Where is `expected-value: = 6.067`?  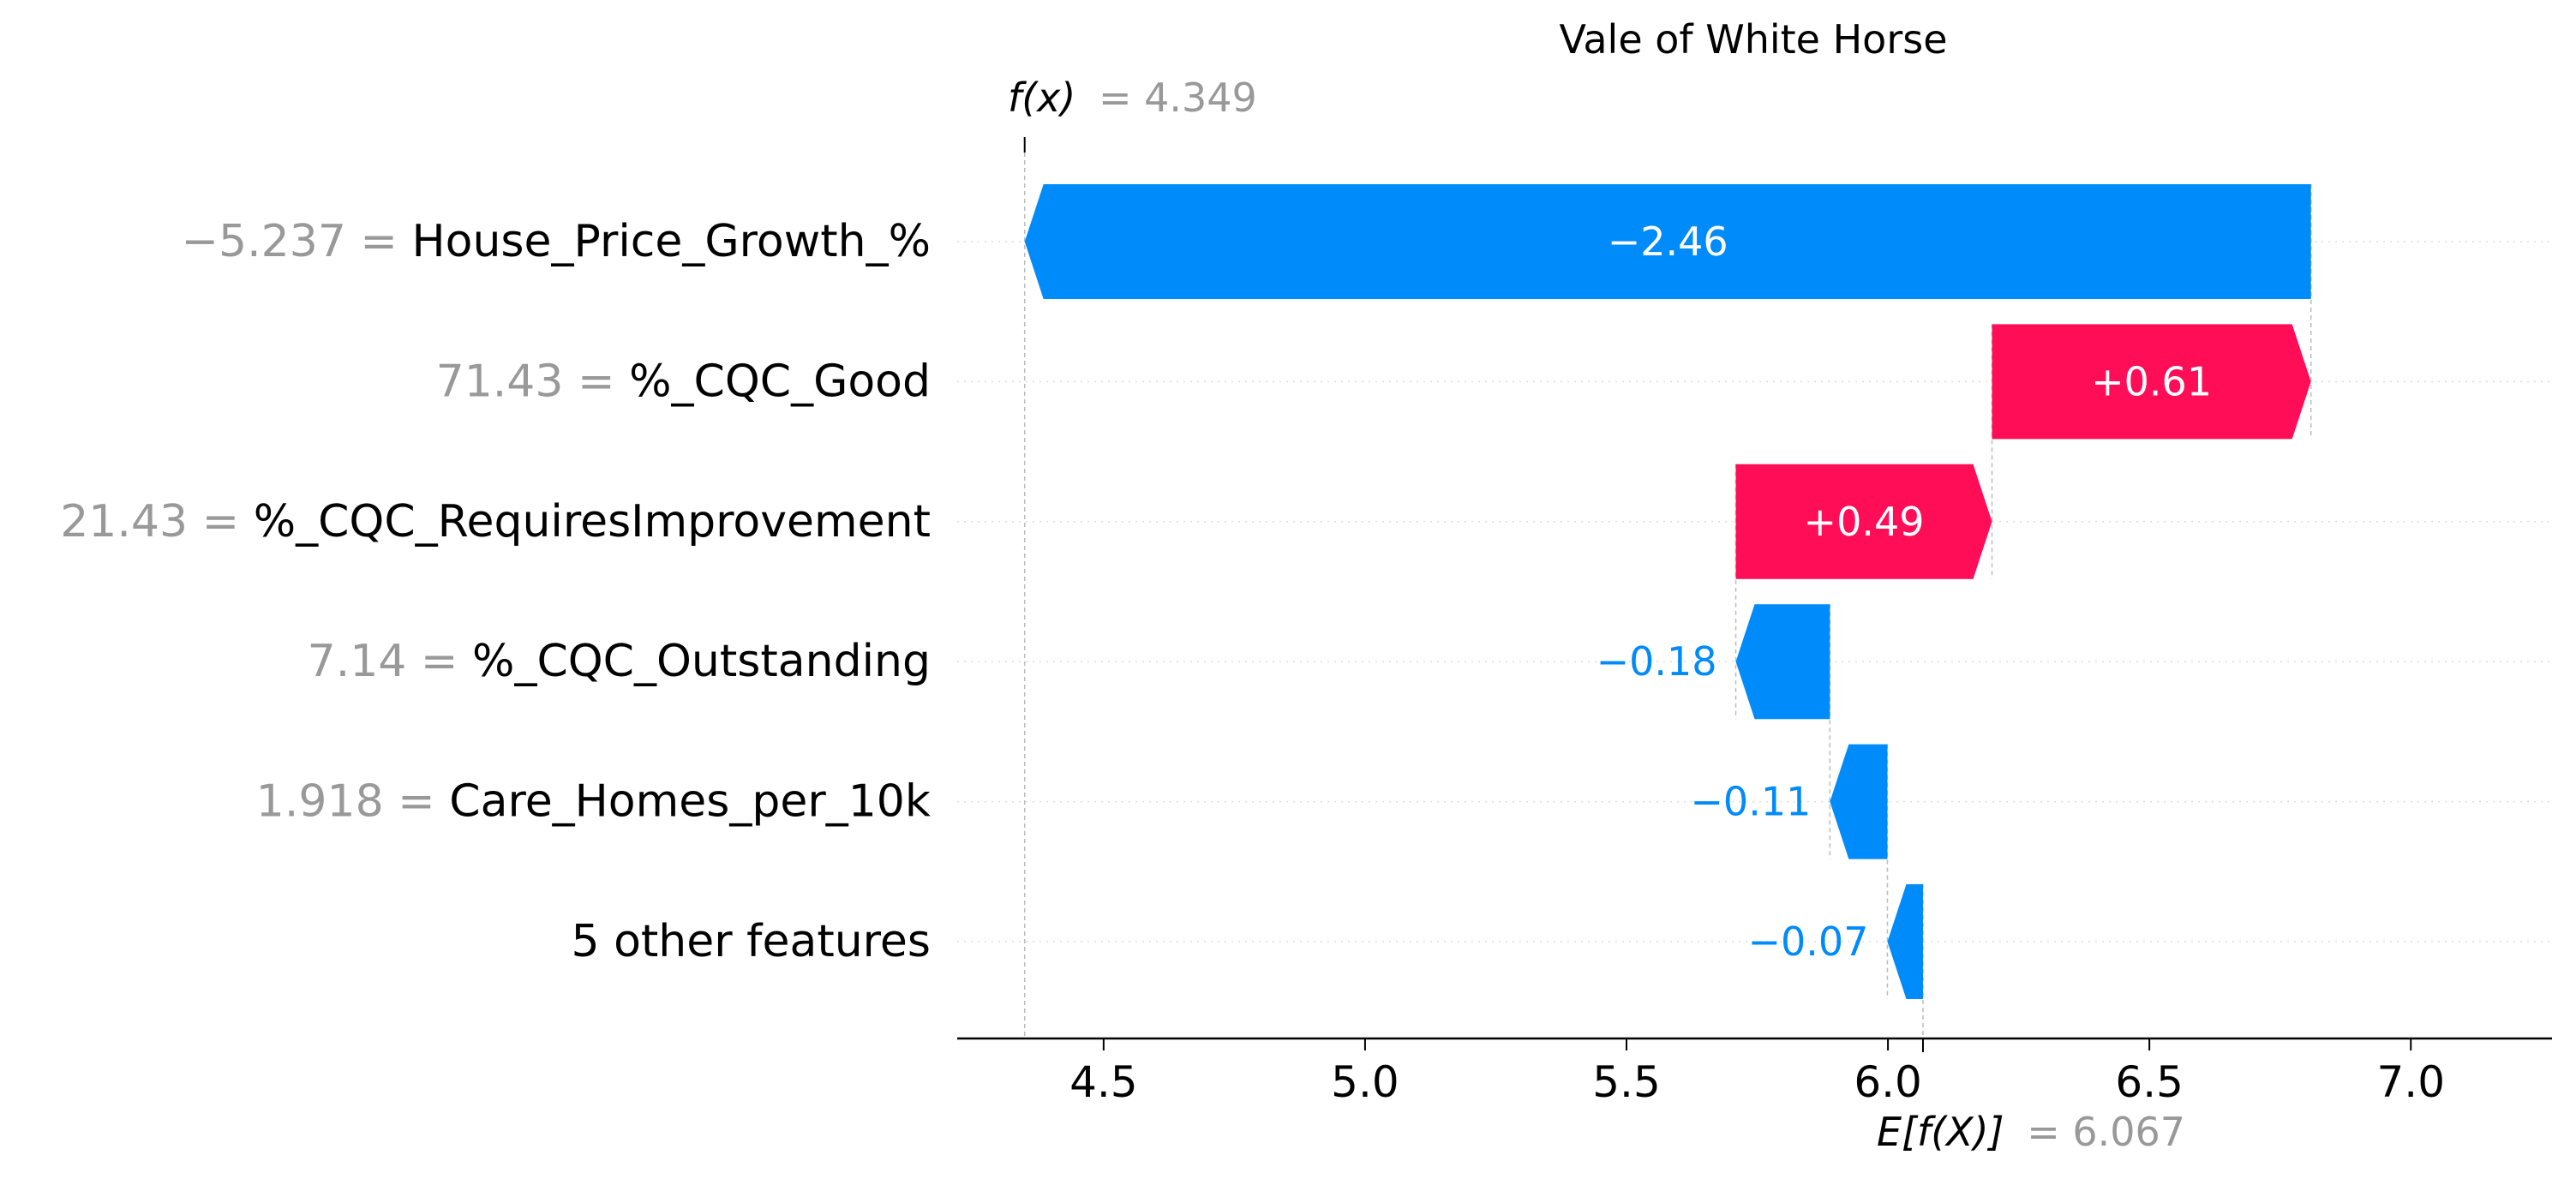 expected-value: = 6.067 is located at coordinates (2106, 1132).